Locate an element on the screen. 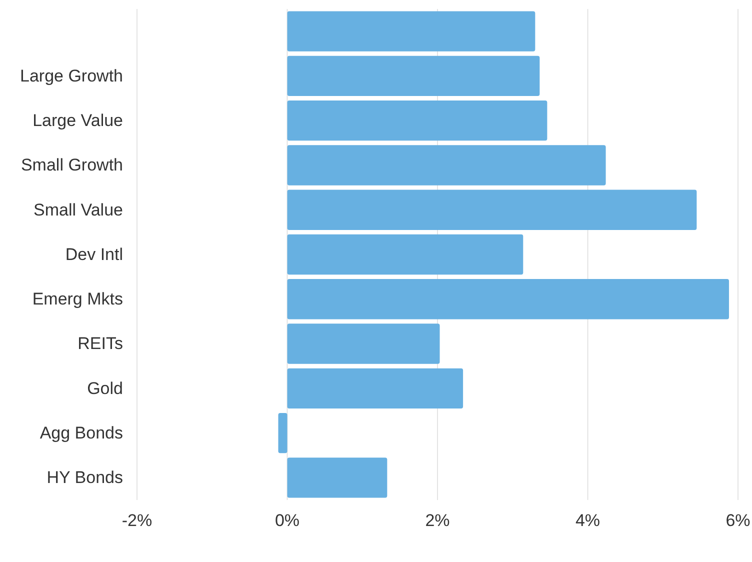 This screenshot has height=562, width=752. y-tick-label: Agg Bonds is located at coordinates (81, 432).